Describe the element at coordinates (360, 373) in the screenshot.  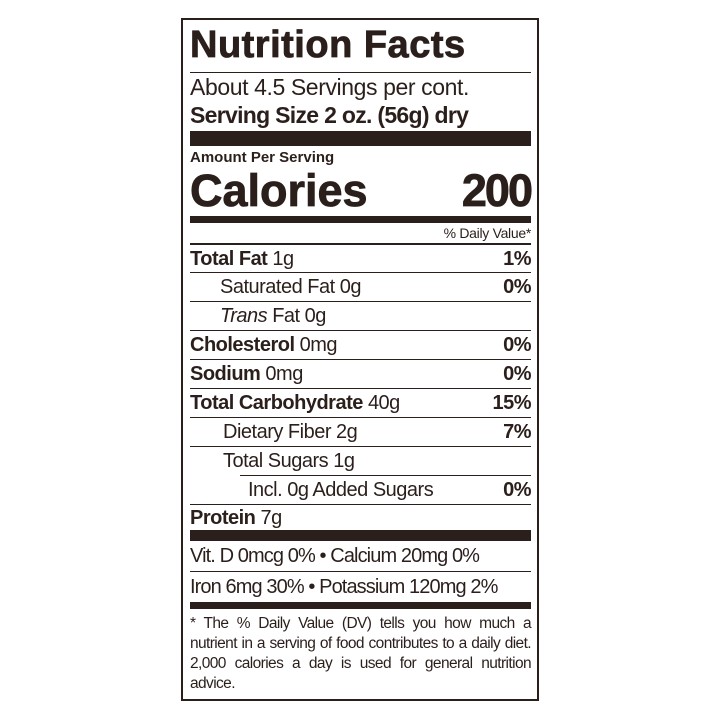
I see `nutrient-row-sodium: Sodium 0mg 0%` at that location.